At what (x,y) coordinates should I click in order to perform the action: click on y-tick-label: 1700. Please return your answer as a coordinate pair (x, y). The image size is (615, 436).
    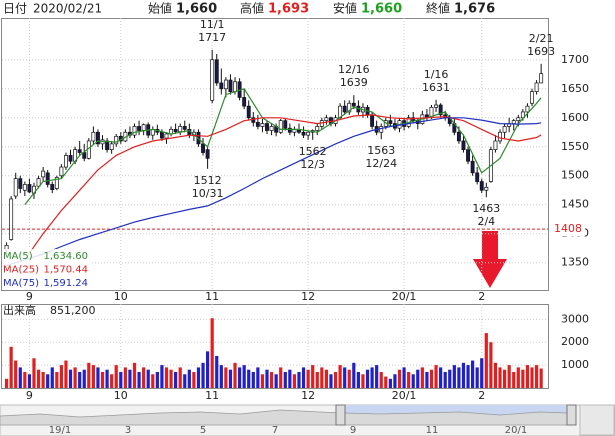
    Looking at the image, I should click on (575, 59).